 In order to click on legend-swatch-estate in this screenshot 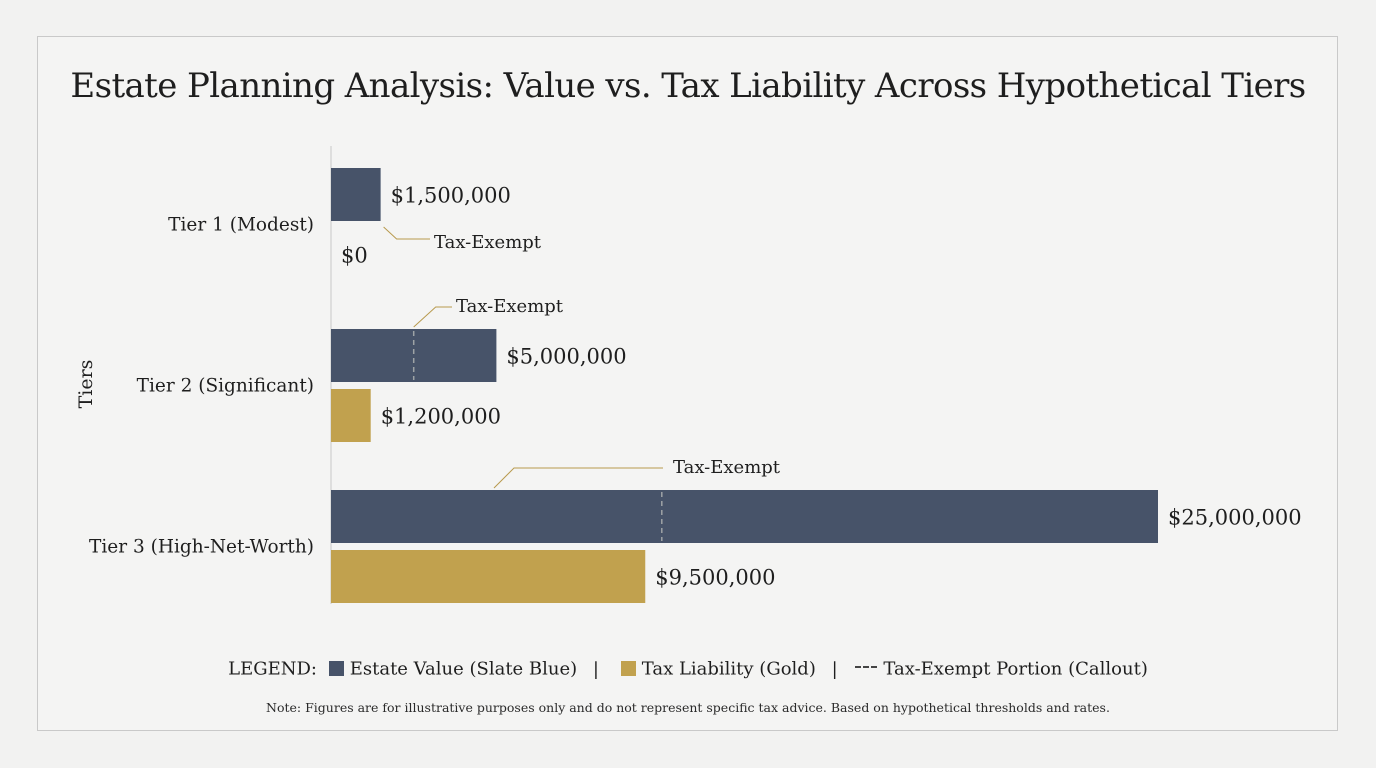, I will do `click(336, 668)`.